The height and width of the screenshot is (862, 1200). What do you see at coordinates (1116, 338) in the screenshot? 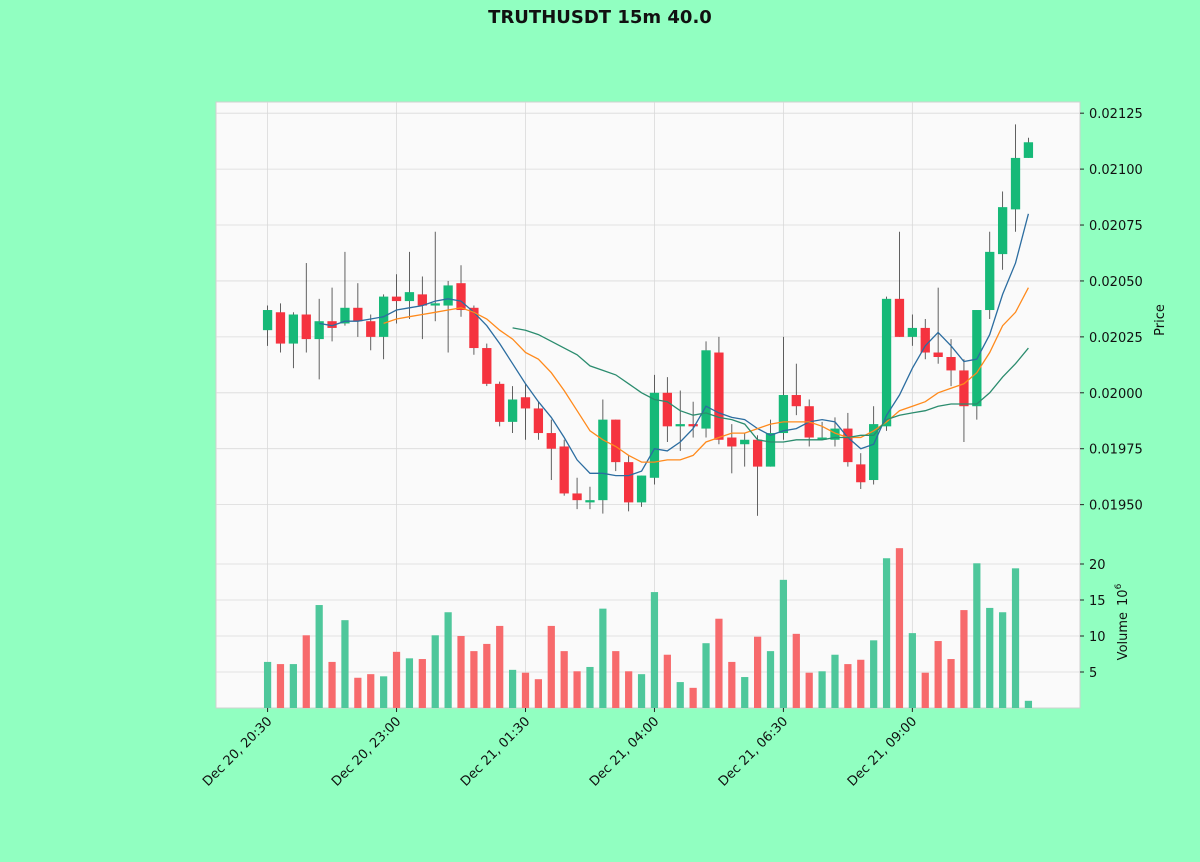
I see `y-tick-label: 0.02025` at bounding box center [1116, 338].